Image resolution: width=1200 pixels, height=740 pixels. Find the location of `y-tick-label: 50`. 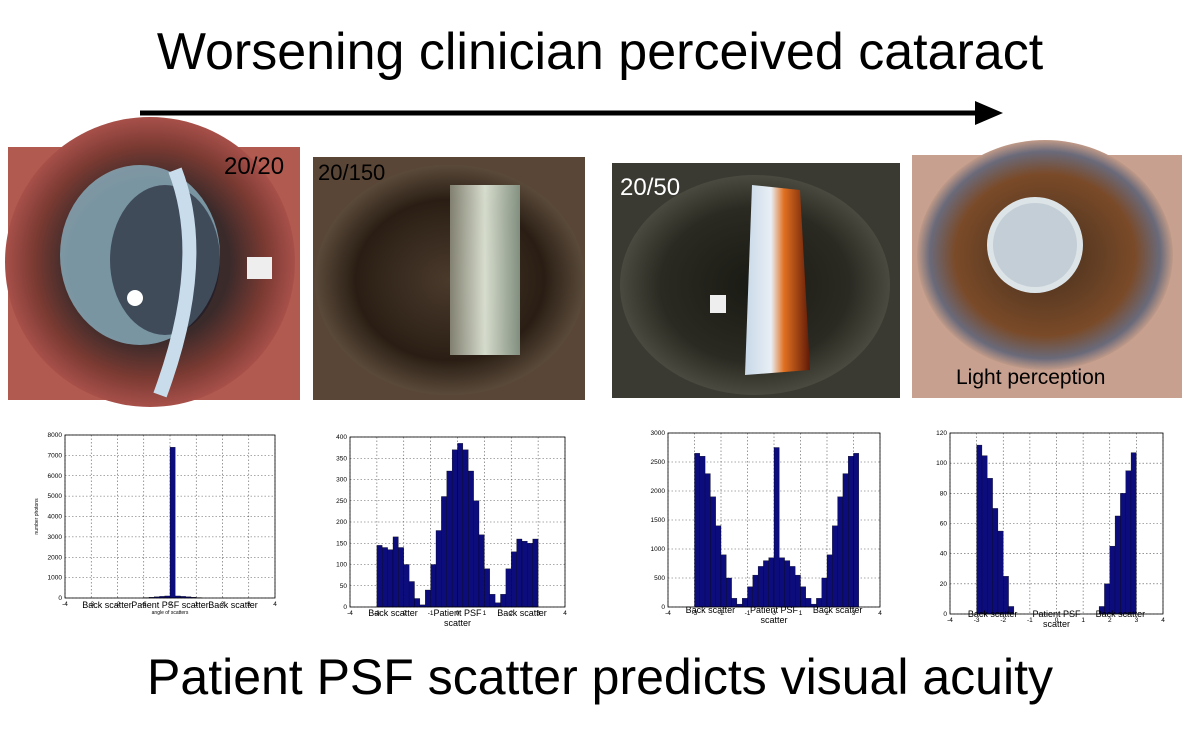

y-tick-label: 50 is located at coordinates (344, 586).